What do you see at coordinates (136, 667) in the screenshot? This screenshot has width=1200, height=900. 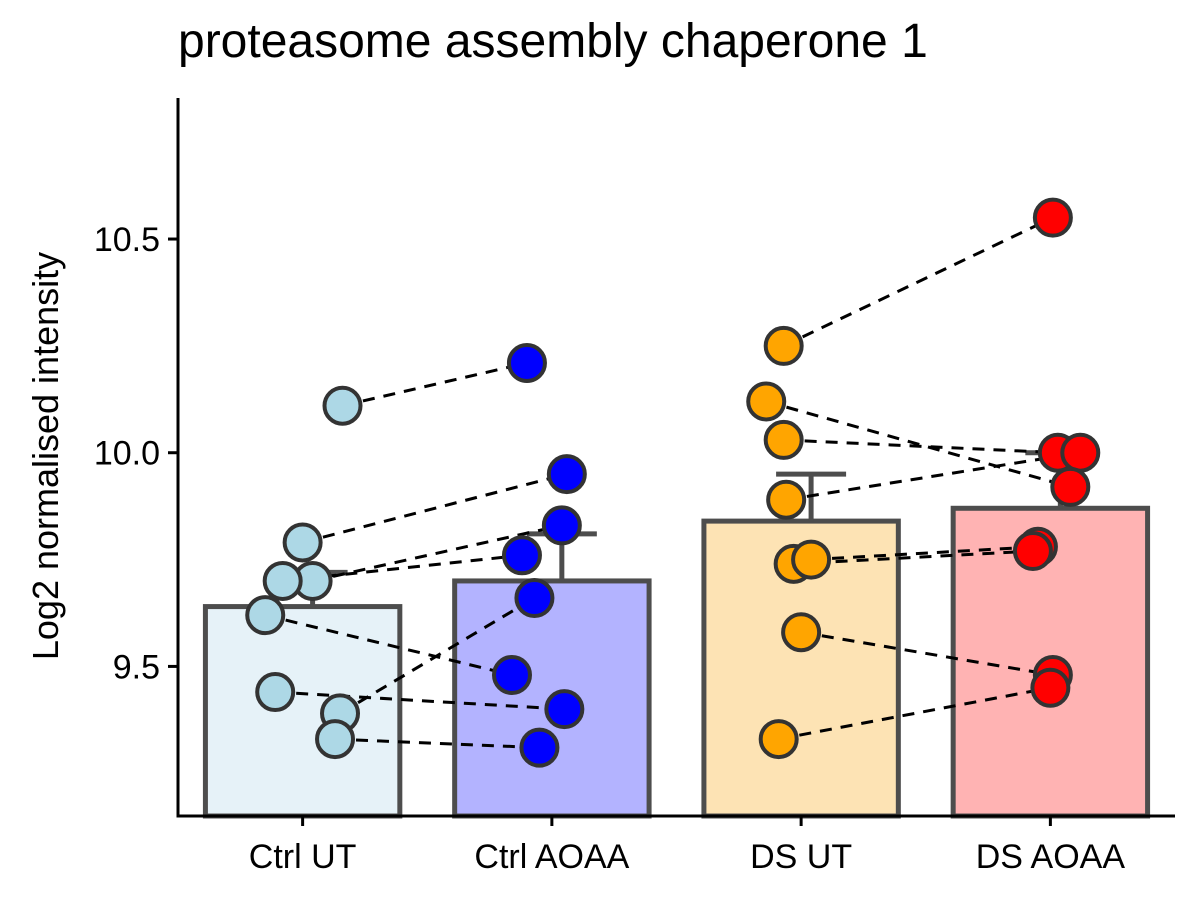 I see `y-tick-label: 9.5` at bounding box center [136, 667].